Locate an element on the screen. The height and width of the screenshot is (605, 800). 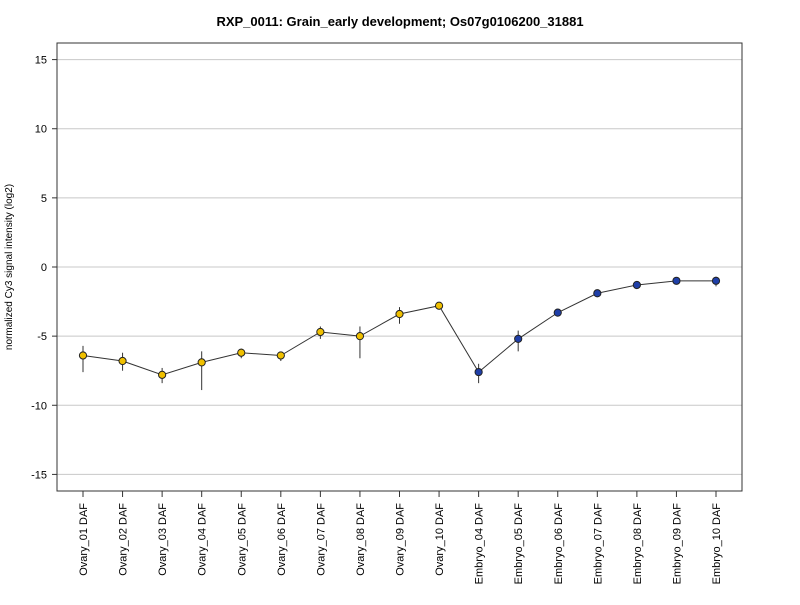
y-axis-label: normalized Cy3 signal intensity (log2) is located at coordinates (9, 267).